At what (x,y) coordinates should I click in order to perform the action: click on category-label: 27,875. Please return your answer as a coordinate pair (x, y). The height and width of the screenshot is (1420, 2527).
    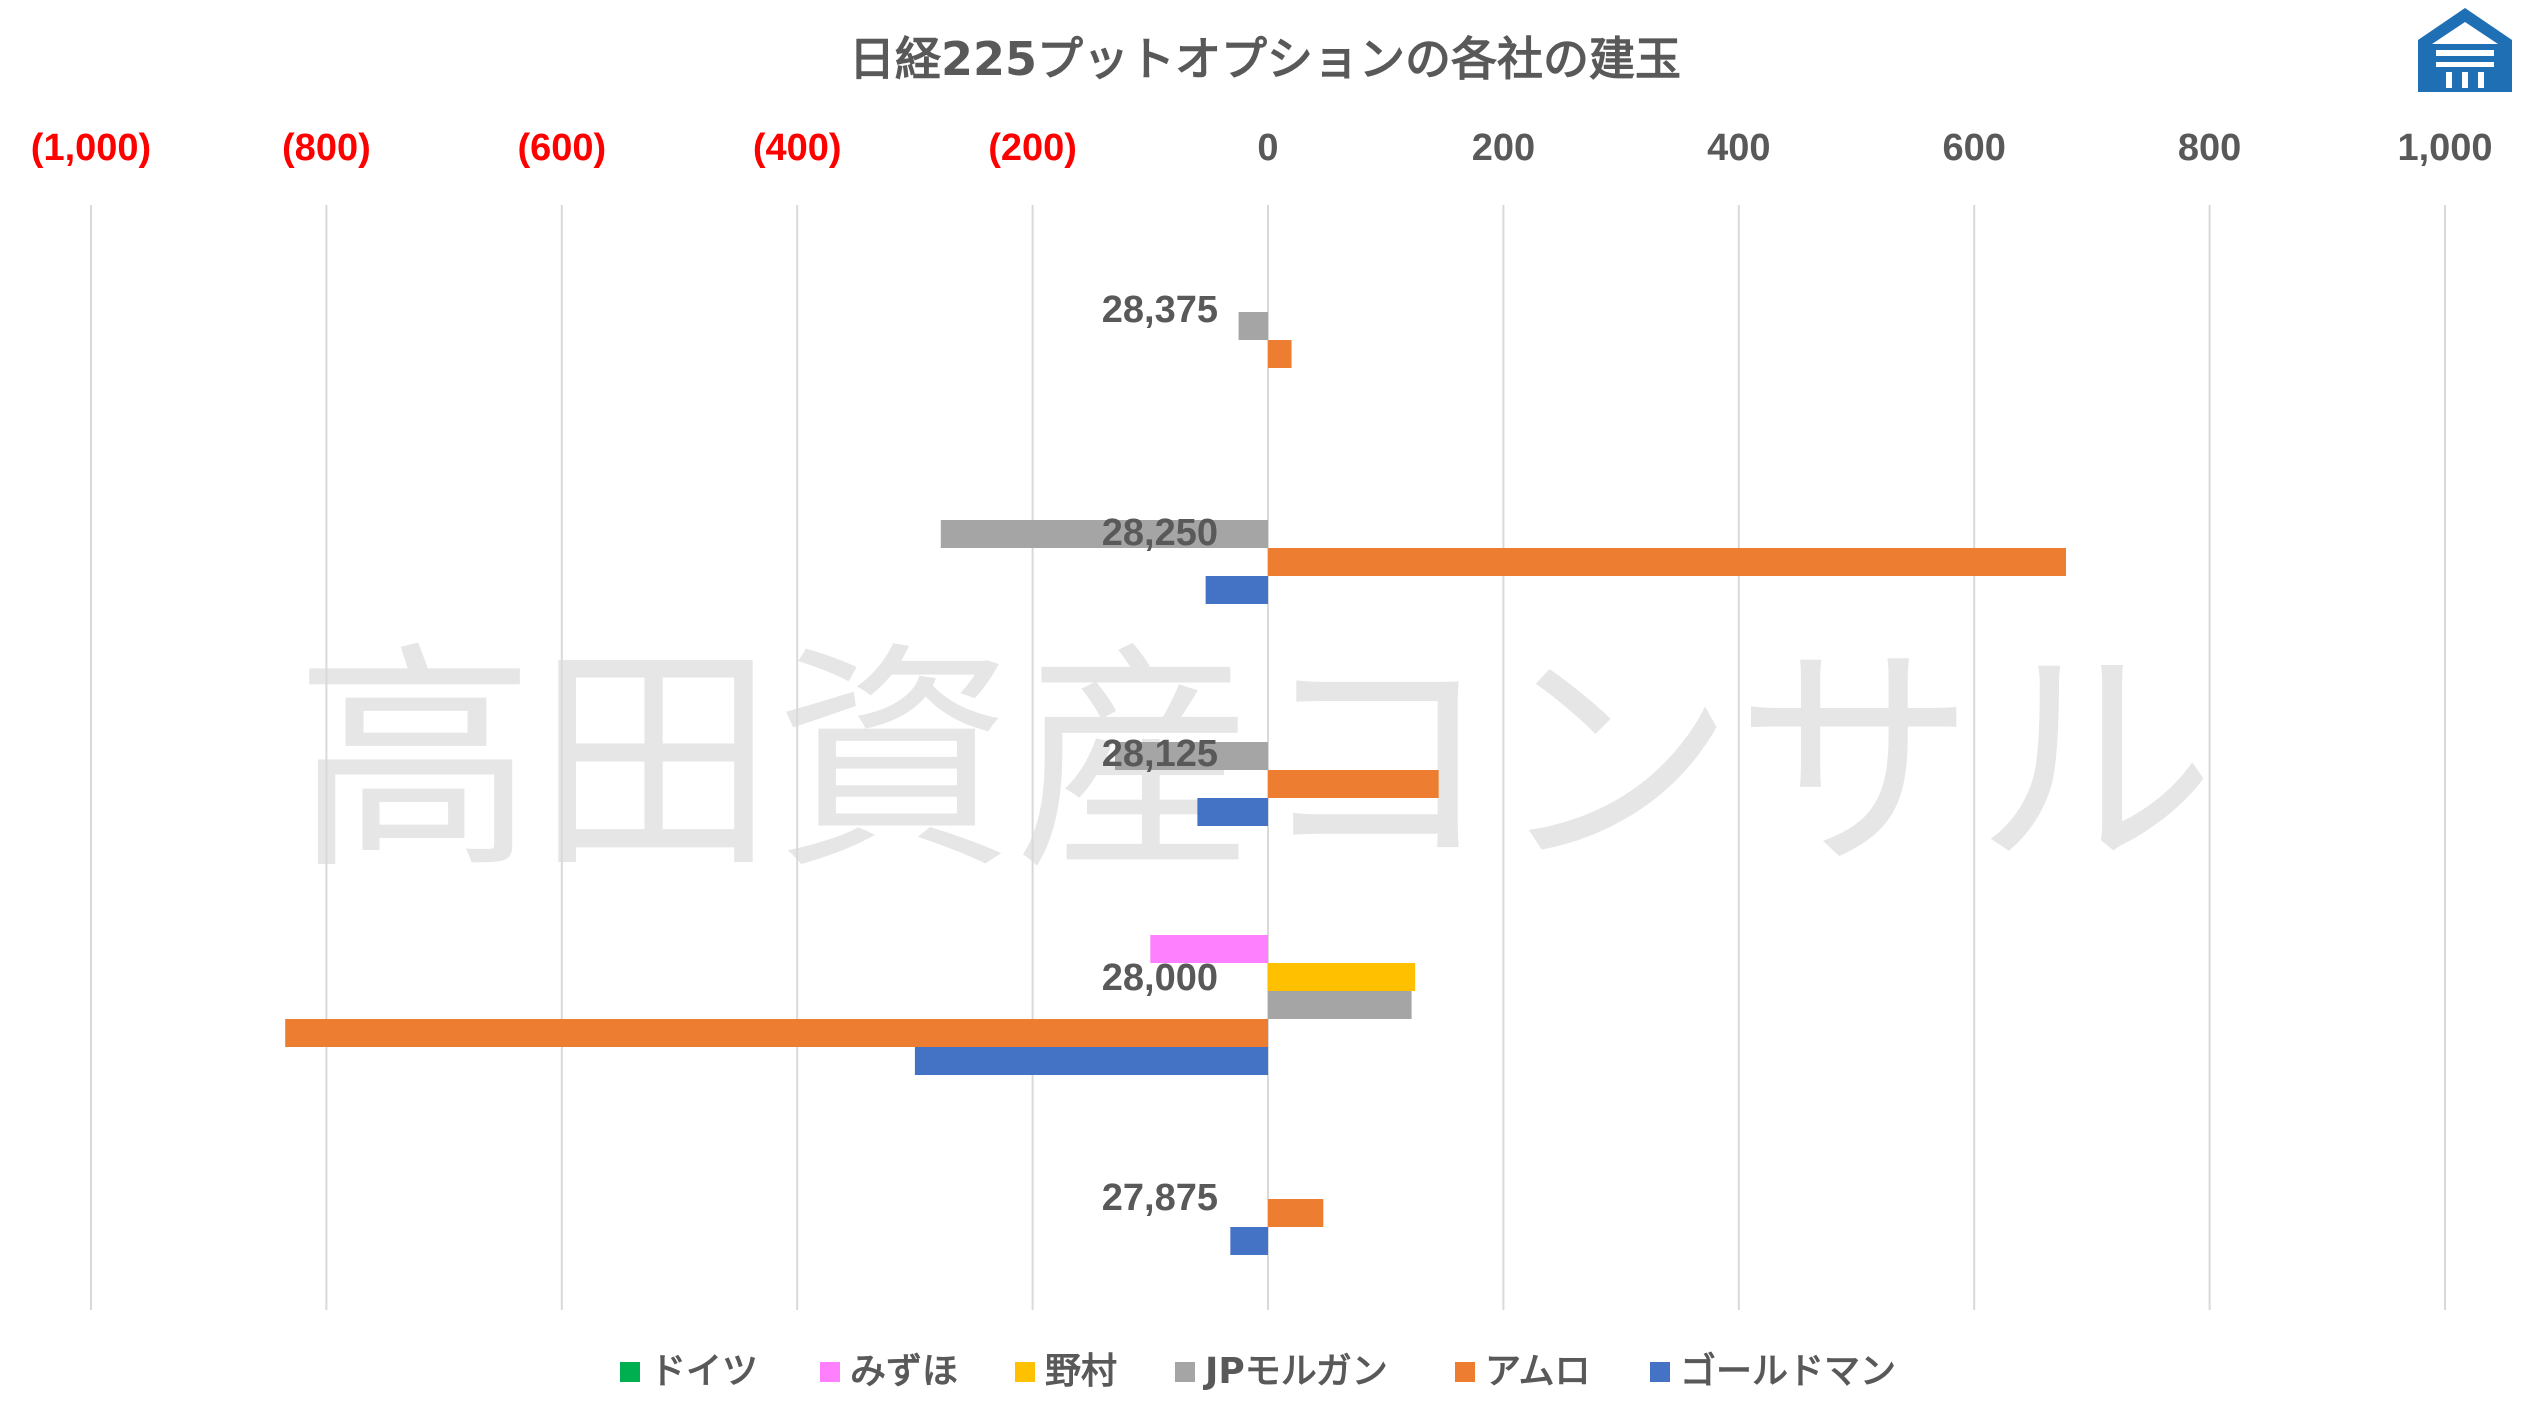
    Looking at the image, I should click on (1160, 1198).